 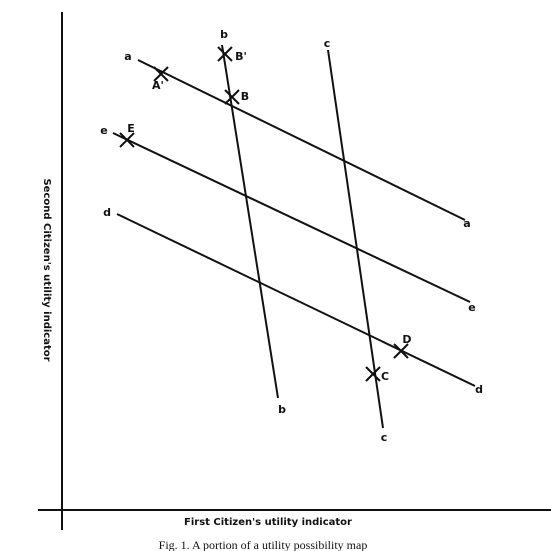 What do you see at coordinates (131, 128) in the screenshot?
I see `point-label: E` at bounding box center [131, 128].